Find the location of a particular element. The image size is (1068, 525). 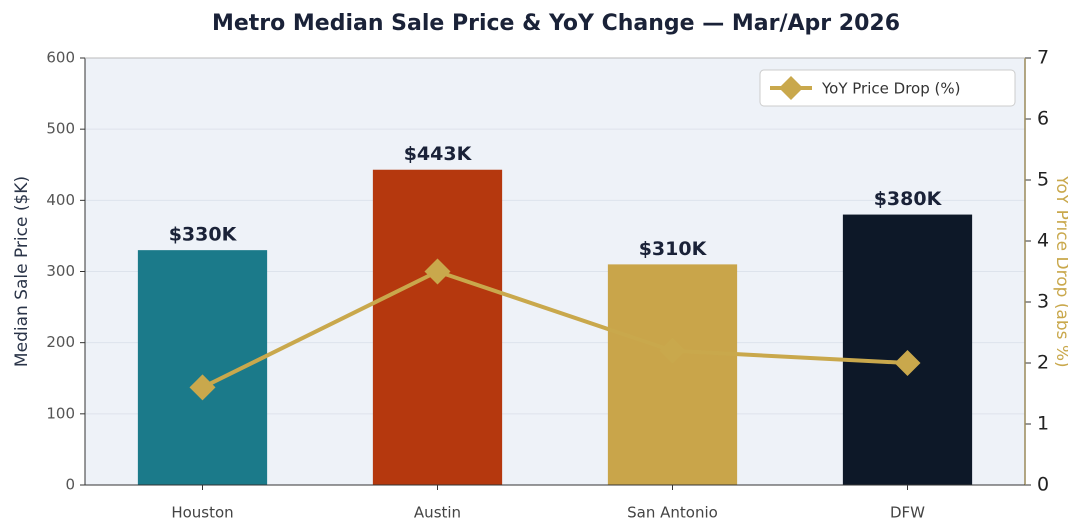

value-label: $443K is located at coordinates (438, 154).